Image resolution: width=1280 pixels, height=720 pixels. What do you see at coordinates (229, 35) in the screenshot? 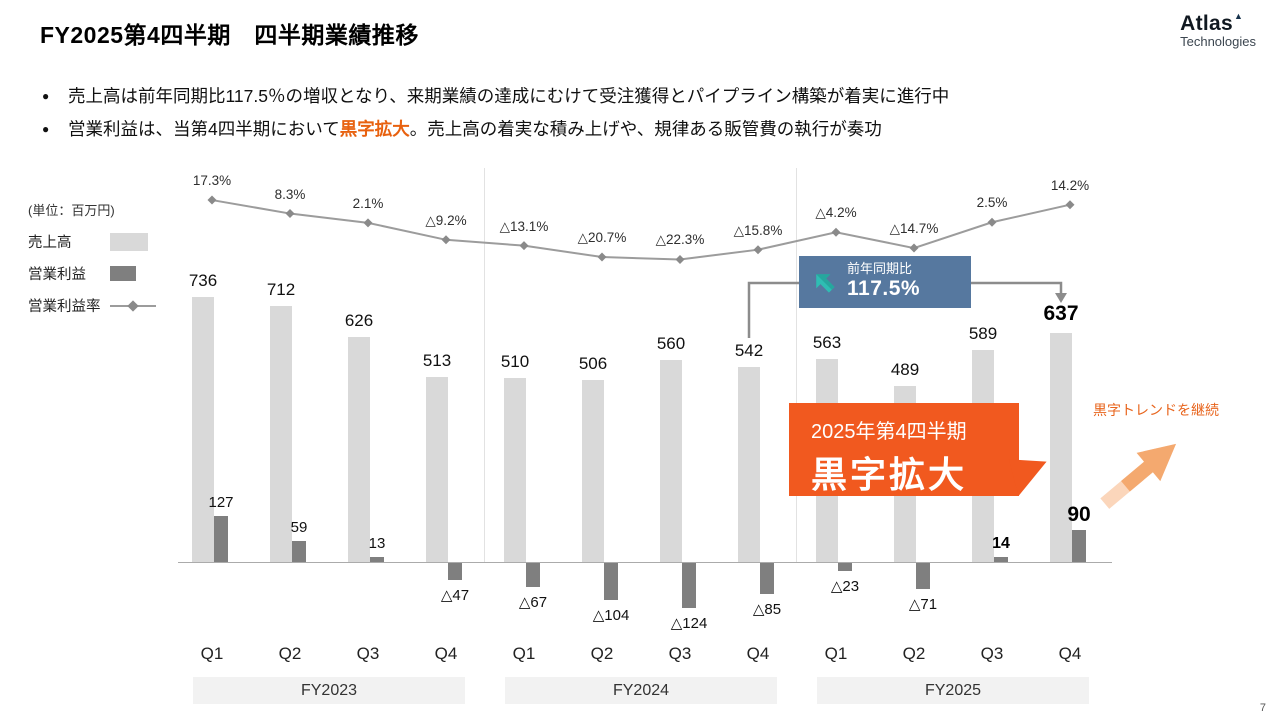
I see `page-title: FY2025第4四半期 四半期業績推移` at bounding box center [229, 35].